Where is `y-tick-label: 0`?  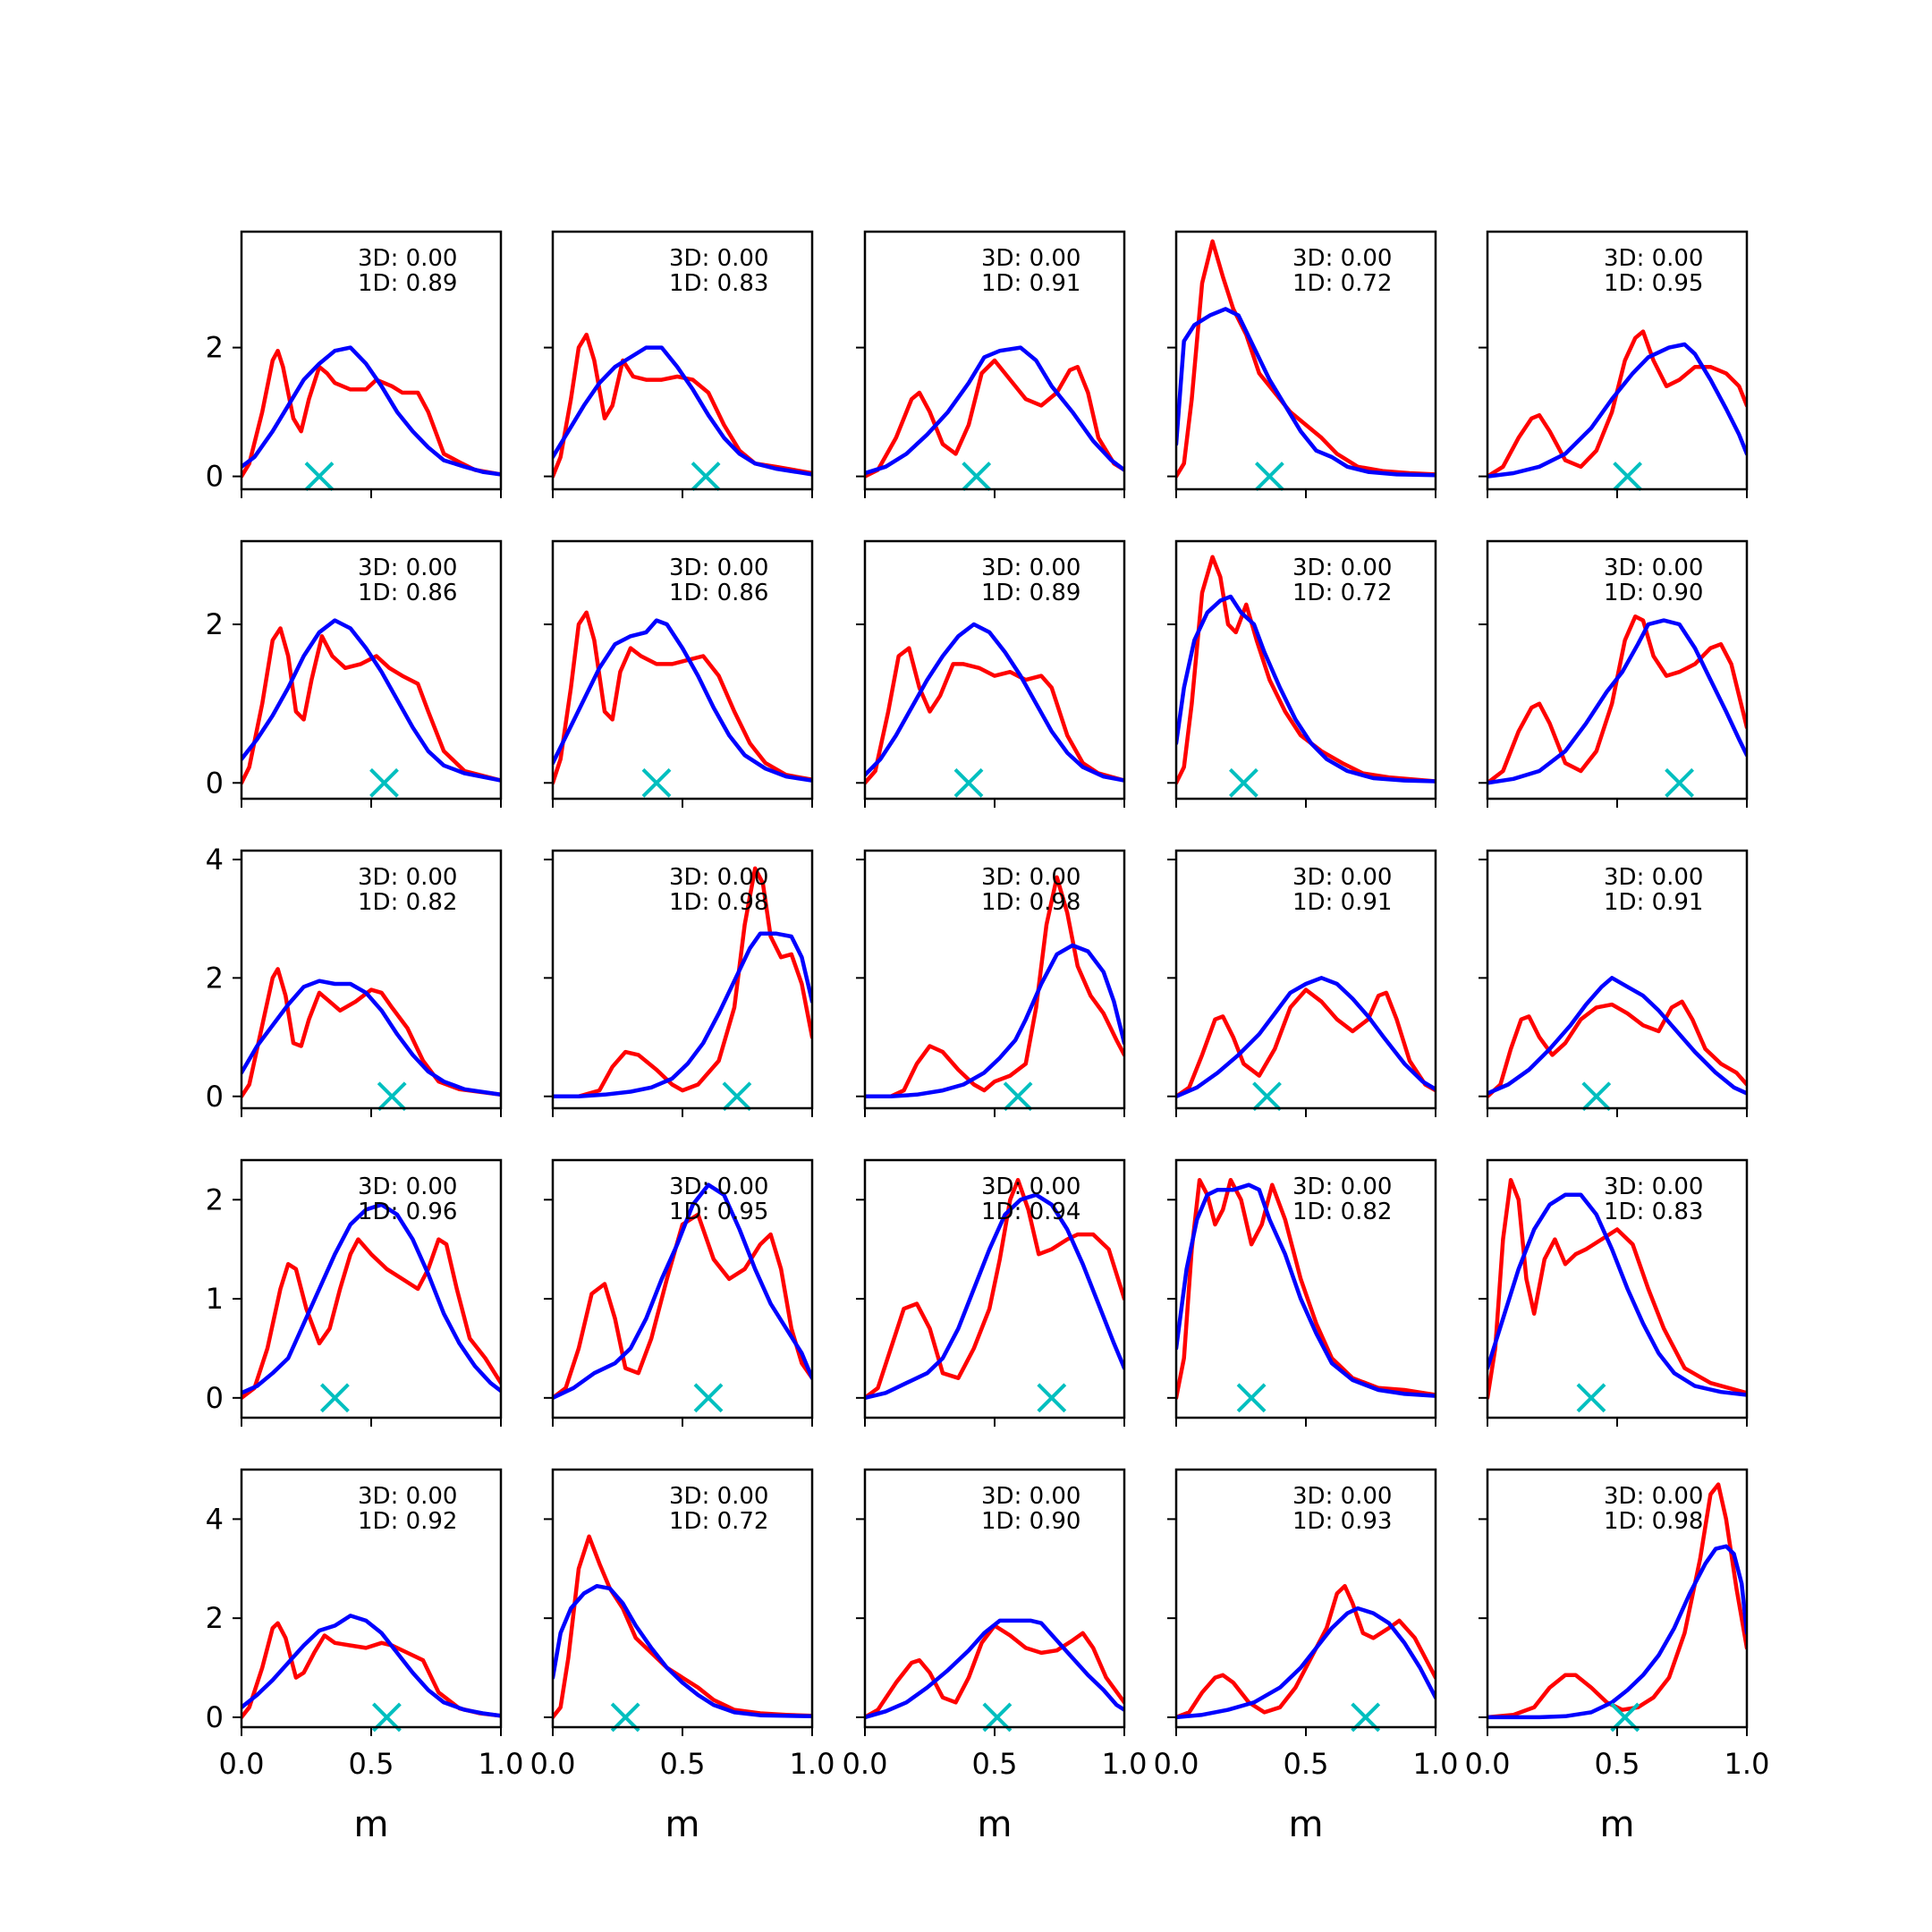 y-tick-label: 0 is located at coordinates (215, 783).